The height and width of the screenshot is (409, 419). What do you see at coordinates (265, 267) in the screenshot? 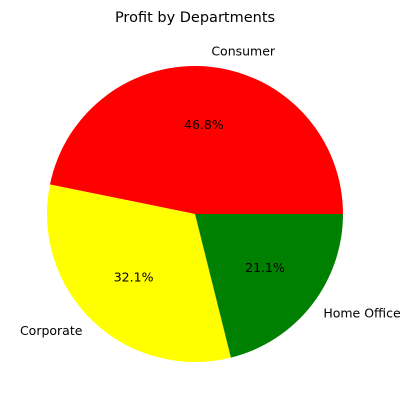
I see `pct-label-home-office: 21.1%` at bounding box center [265, 267].